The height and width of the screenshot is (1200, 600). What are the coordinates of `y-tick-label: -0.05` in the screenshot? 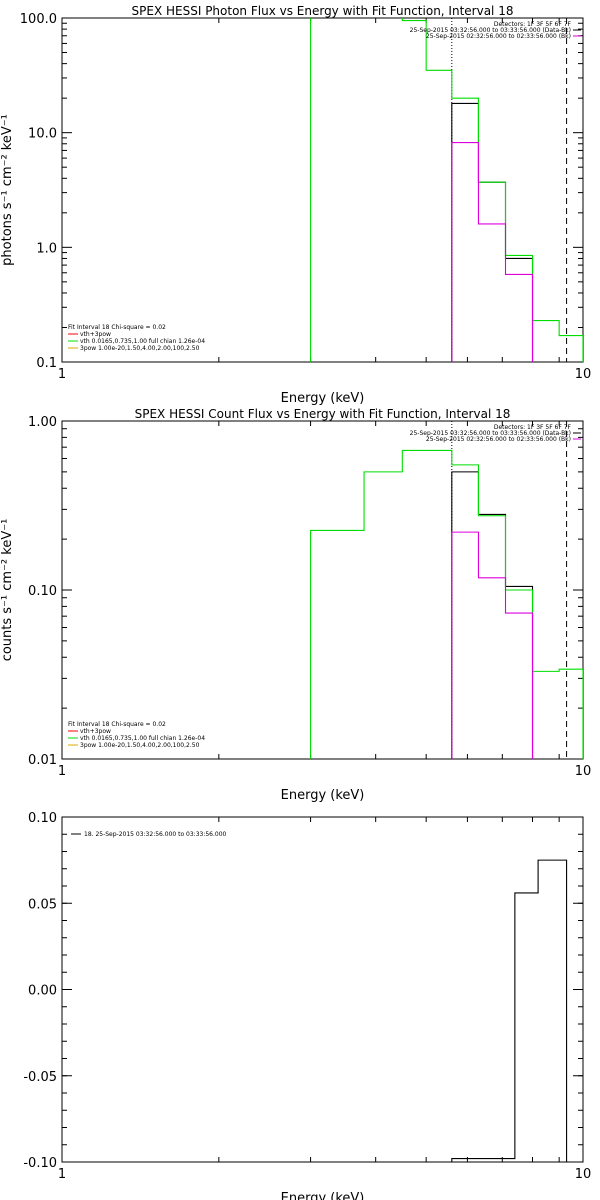 It's located at (40, 1077).